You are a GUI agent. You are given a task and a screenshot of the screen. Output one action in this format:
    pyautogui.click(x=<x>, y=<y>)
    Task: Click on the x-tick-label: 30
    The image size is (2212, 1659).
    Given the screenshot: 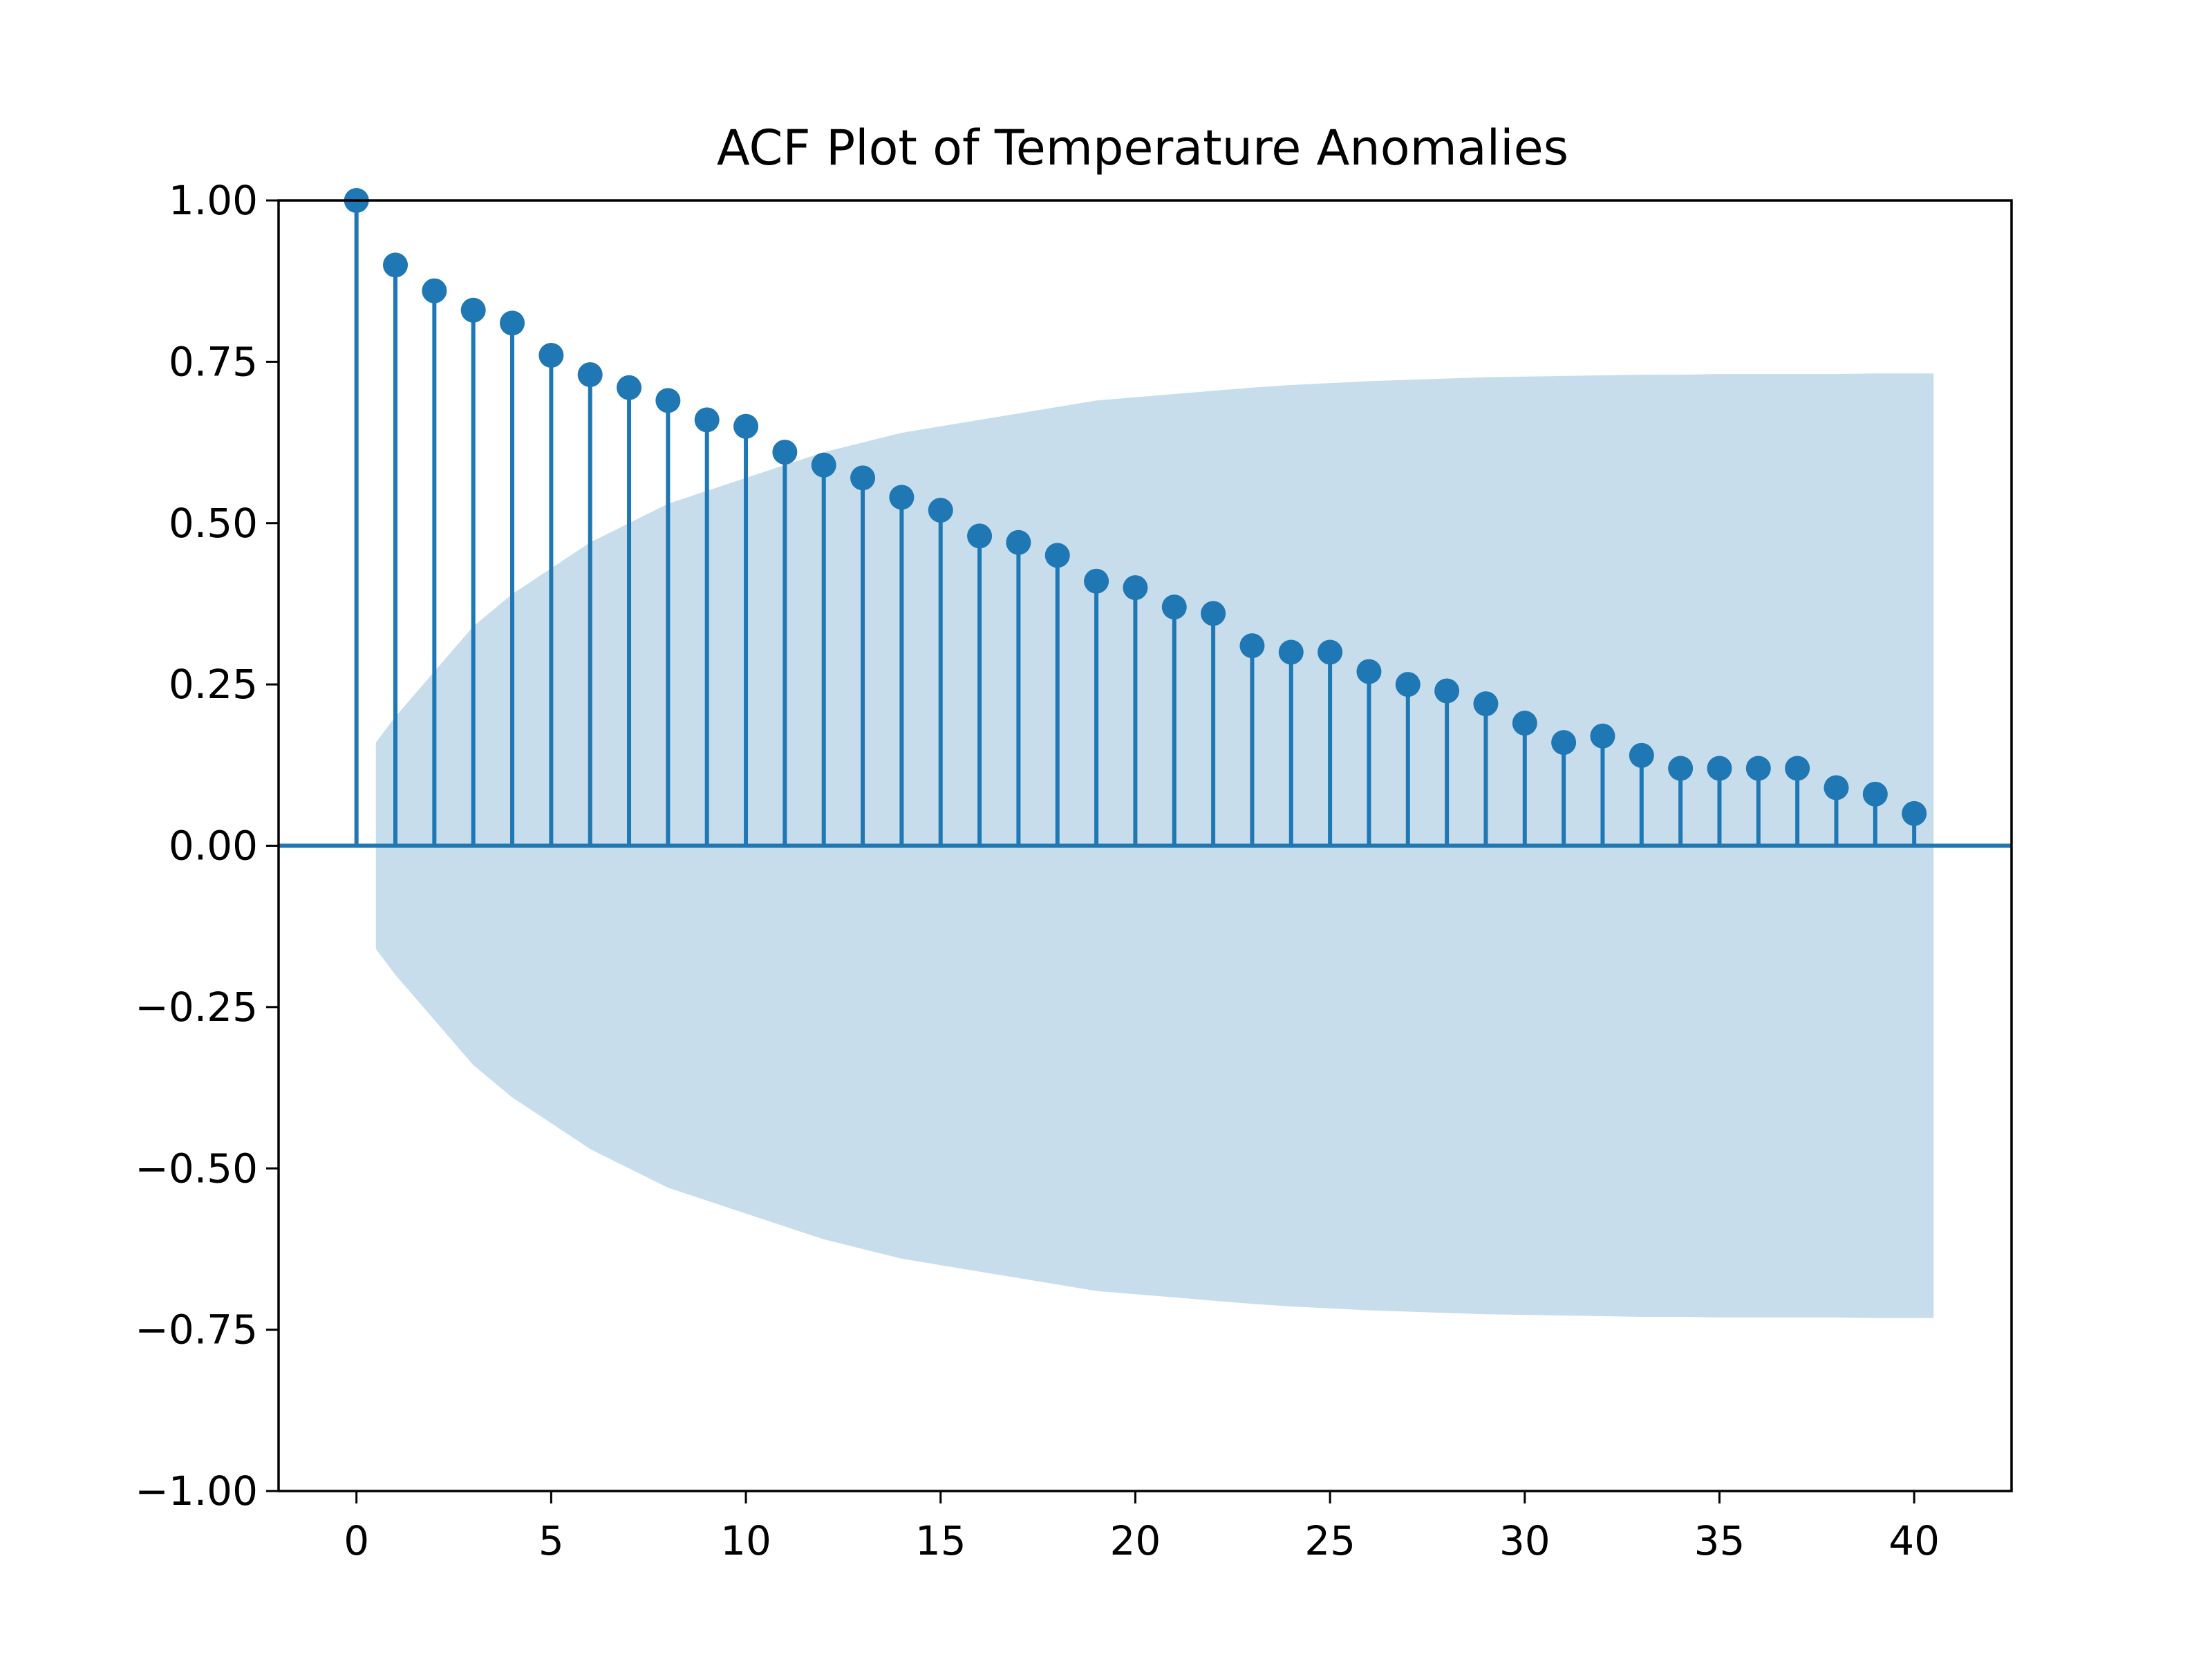 What is the action you would take?
    pyautogui.click(x=1525, y=1540)
    